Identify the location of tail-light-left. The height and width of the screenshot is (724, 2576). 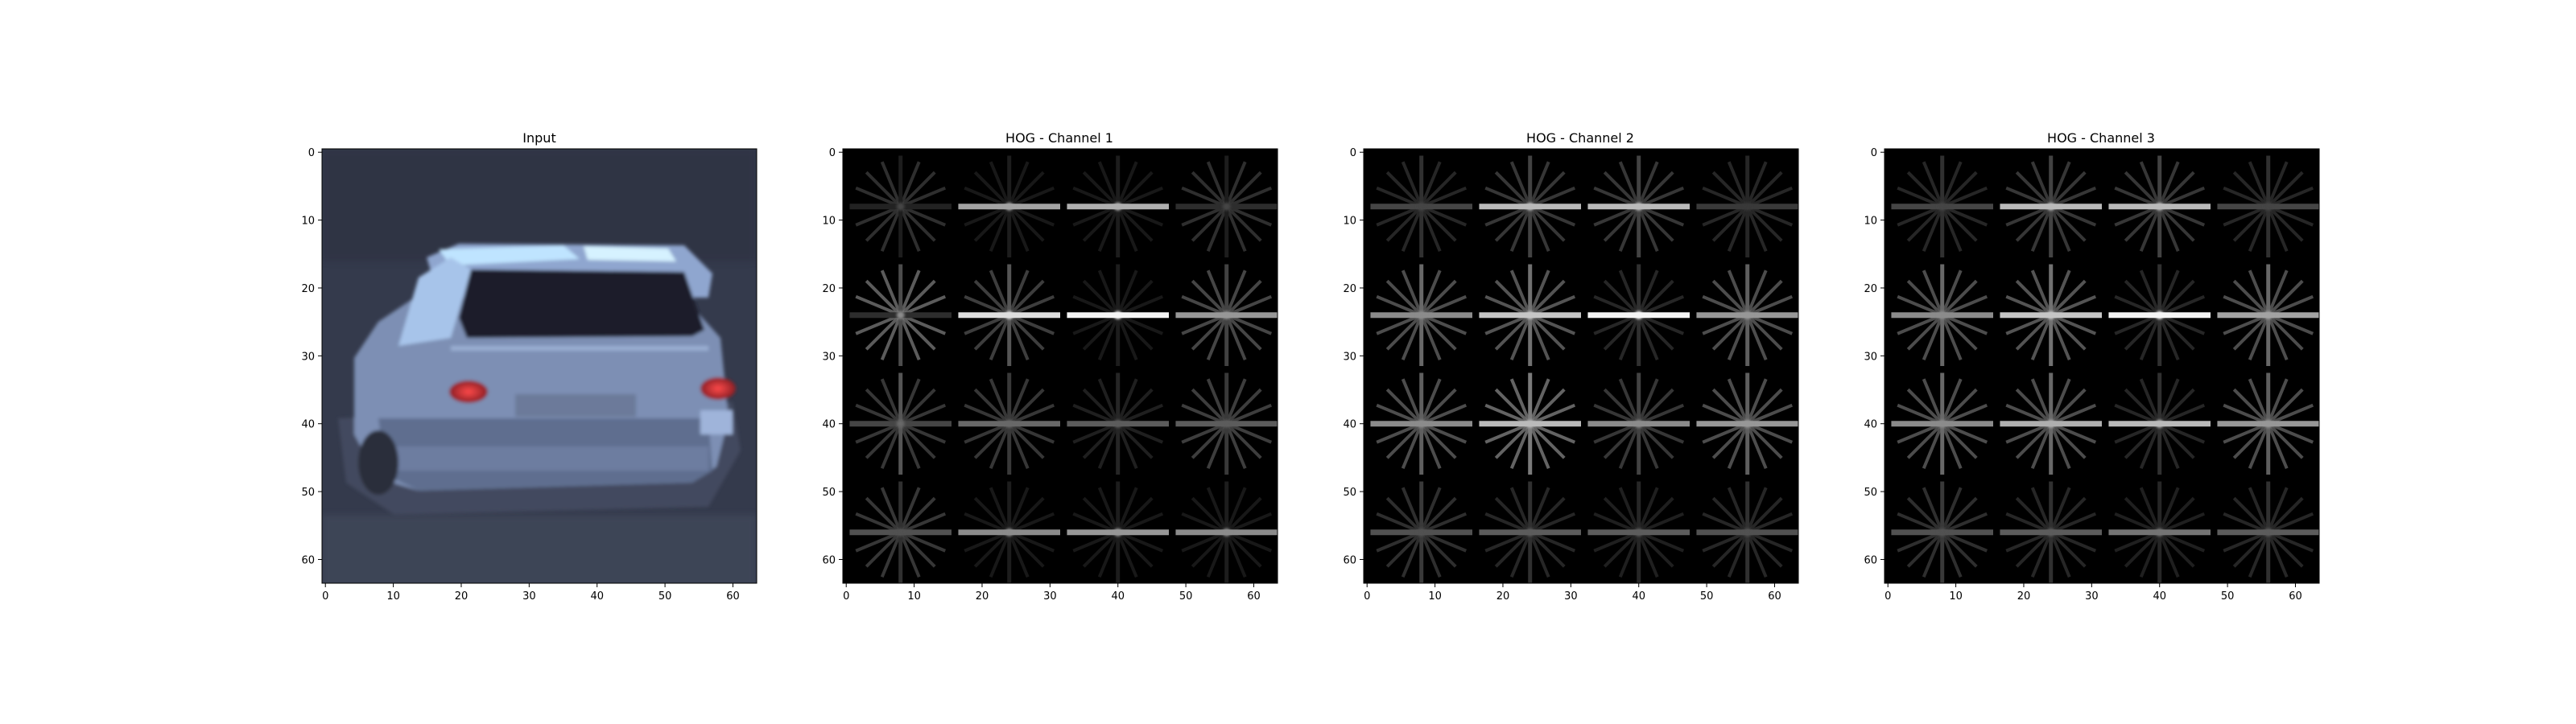
(468, 392).